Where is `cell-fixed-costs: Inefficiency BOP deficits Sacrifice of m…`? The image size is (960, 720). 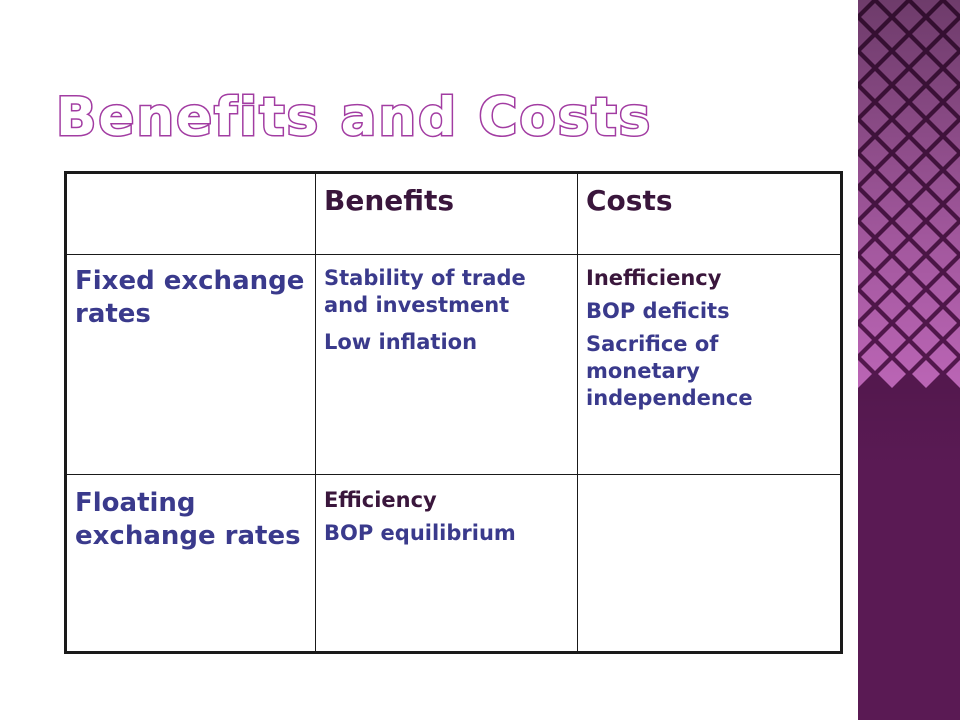 cell-fixed-costs: Inefficiency BOP deficits Sacrifice of m… is located at coordinates (709, 364).